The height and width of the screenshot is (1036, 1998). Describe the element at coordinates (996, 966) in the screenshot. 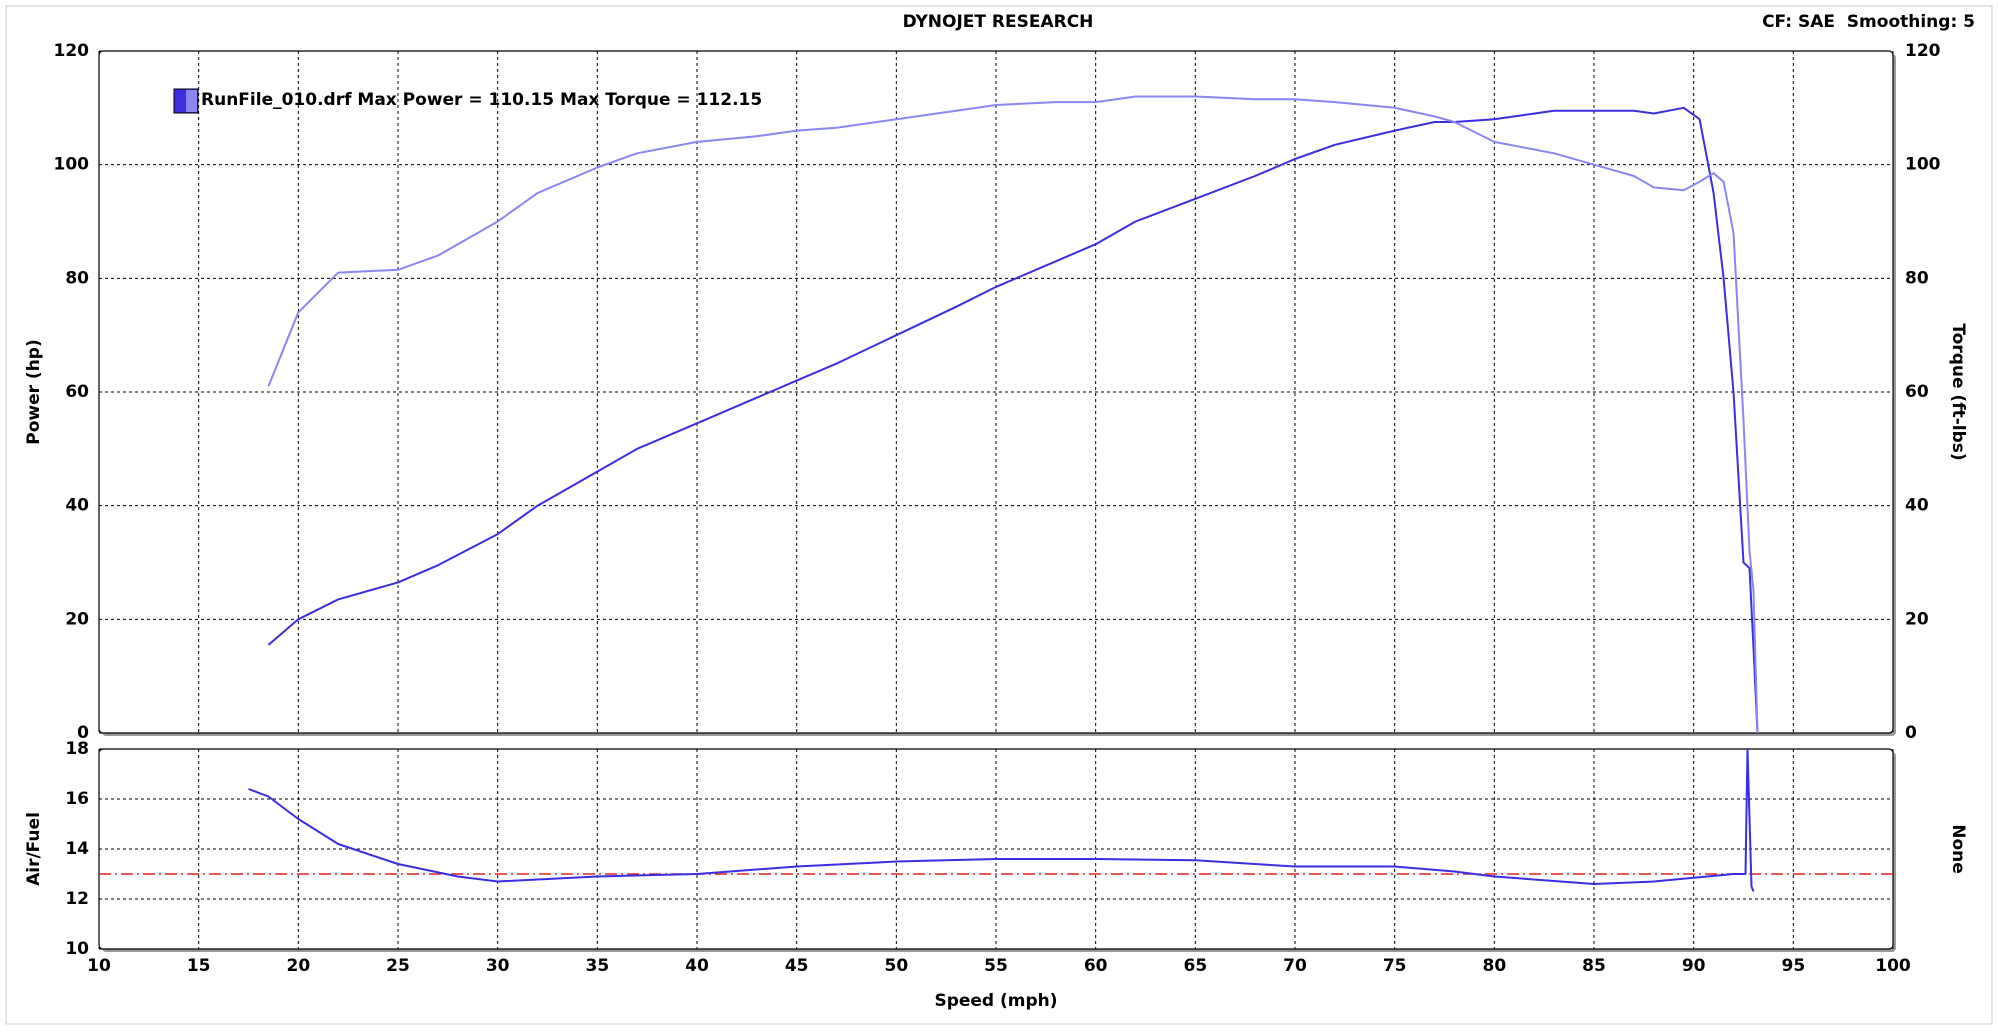

I see `x-tick-label: 55` at that location.